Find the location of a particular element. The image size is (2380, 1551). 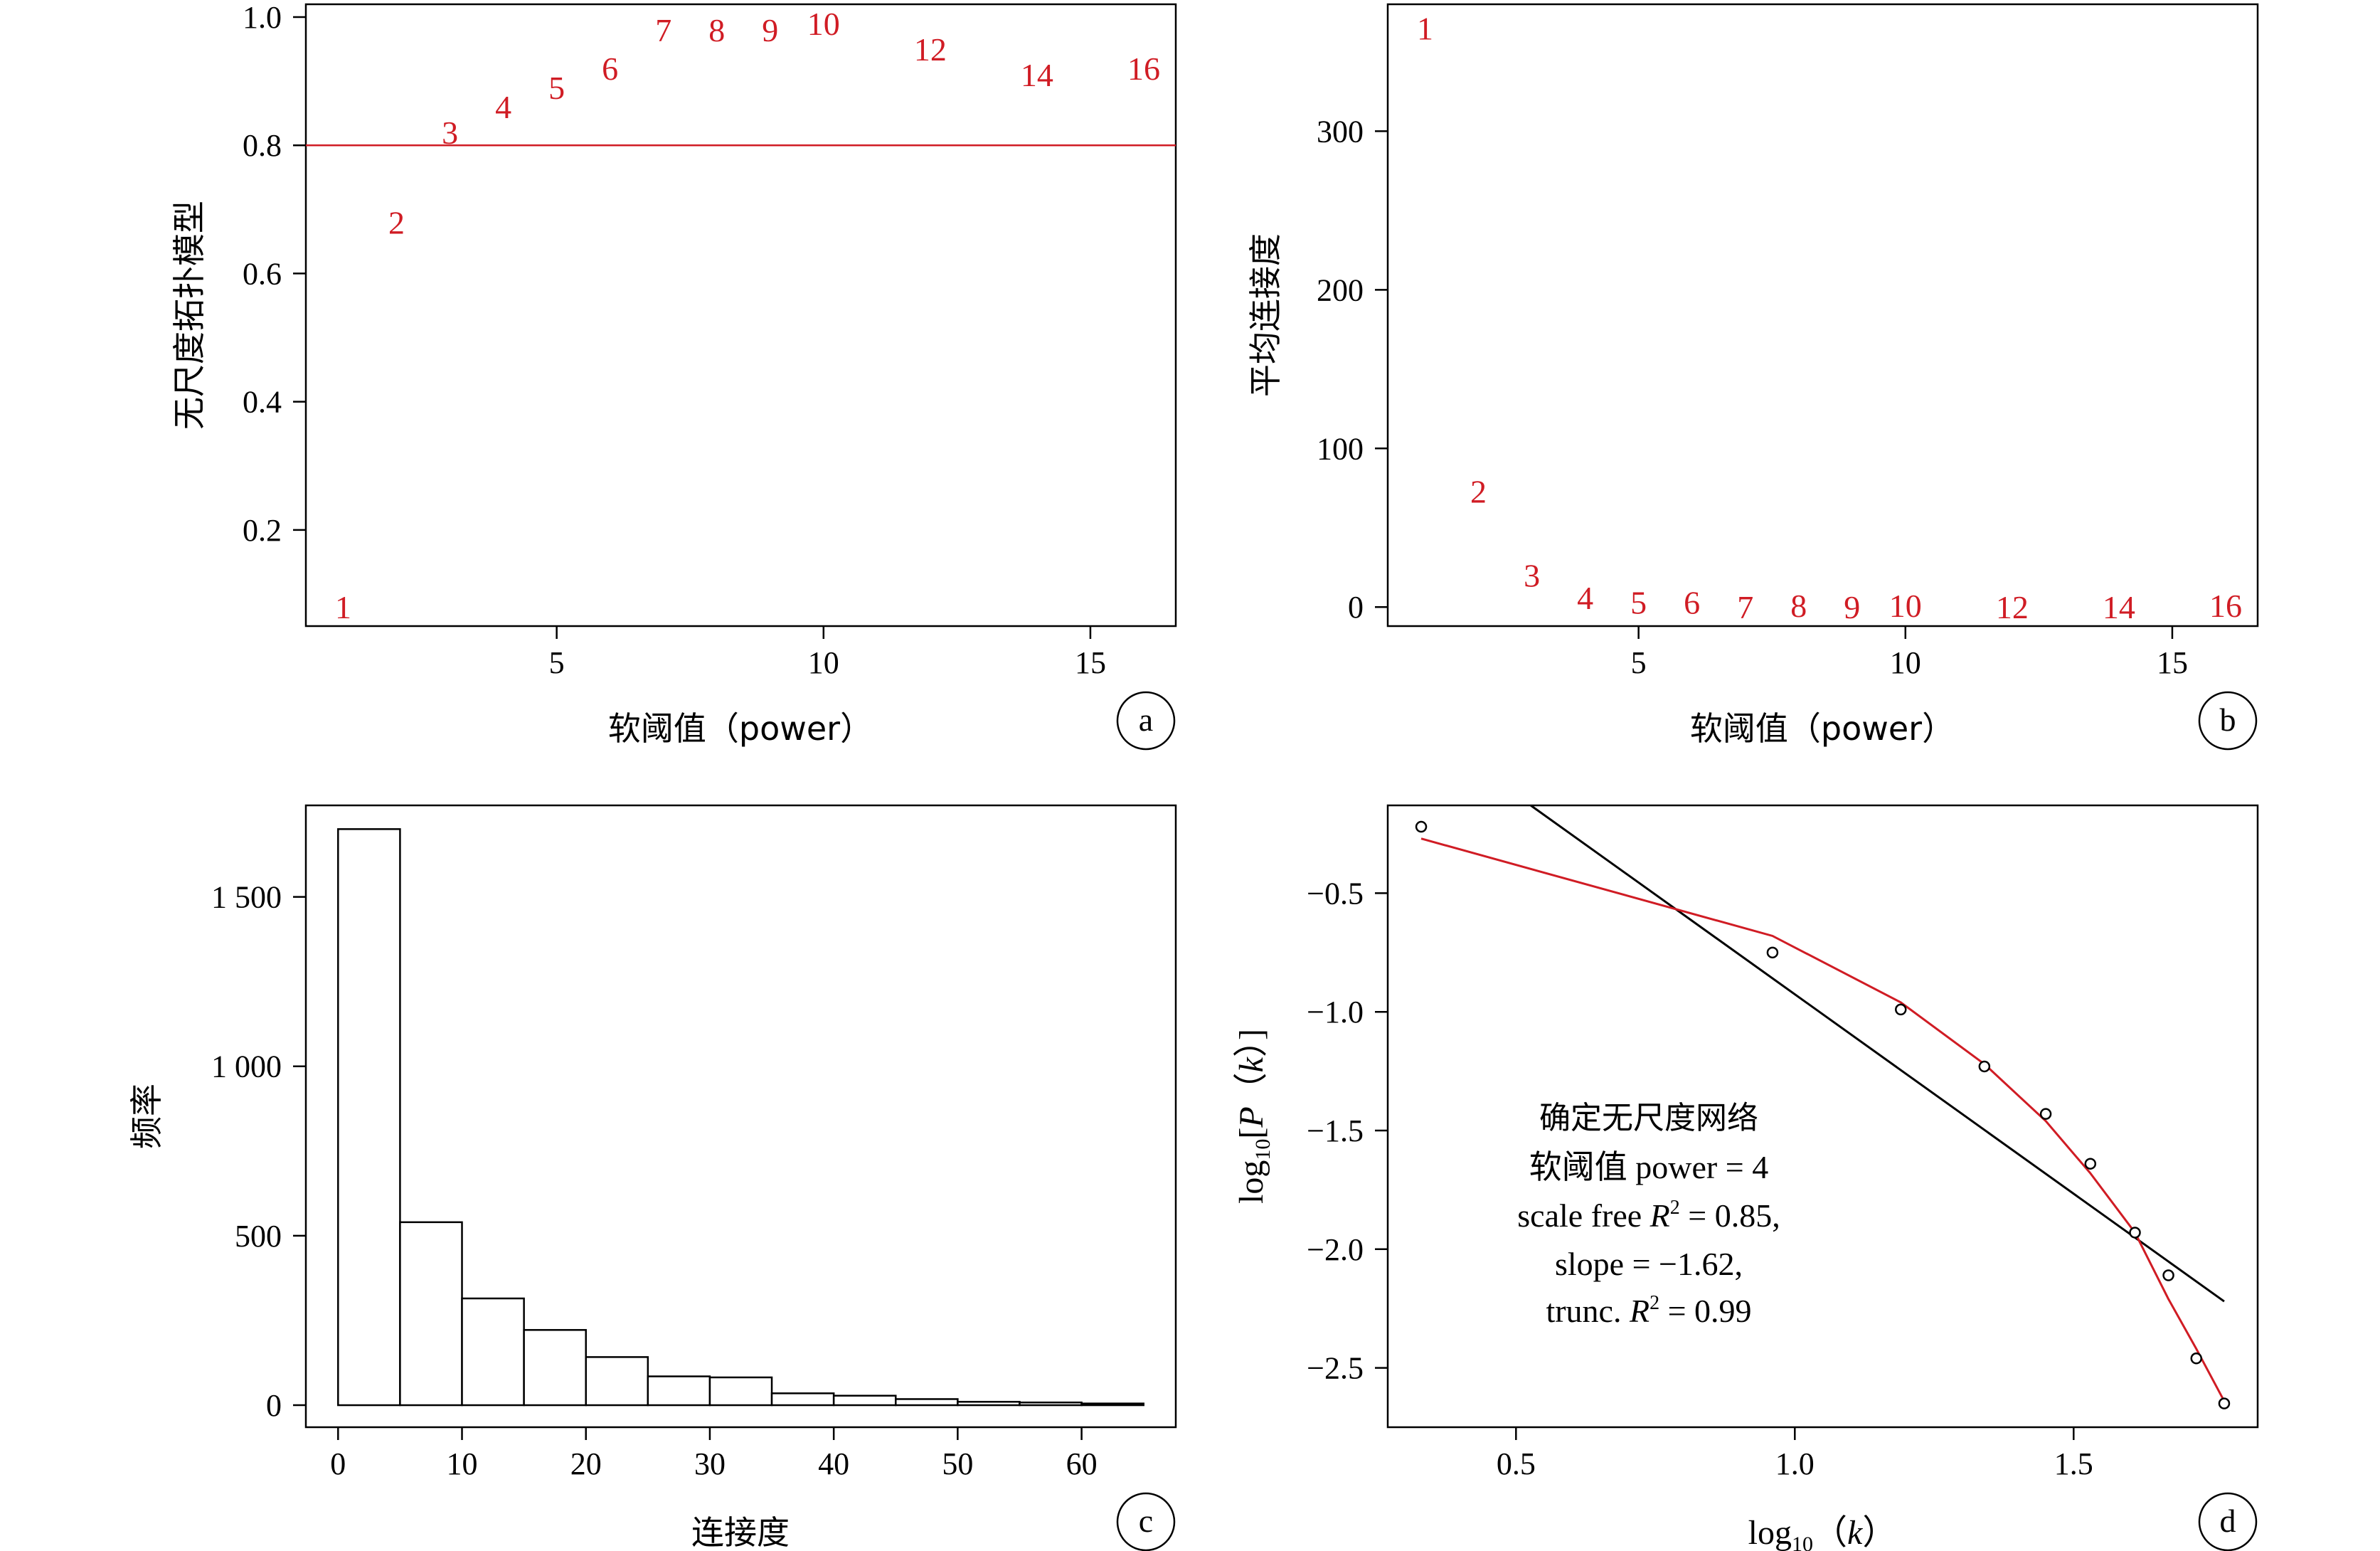

panel-c-xtick-label: 30 is located at coordinates (710, 1463).